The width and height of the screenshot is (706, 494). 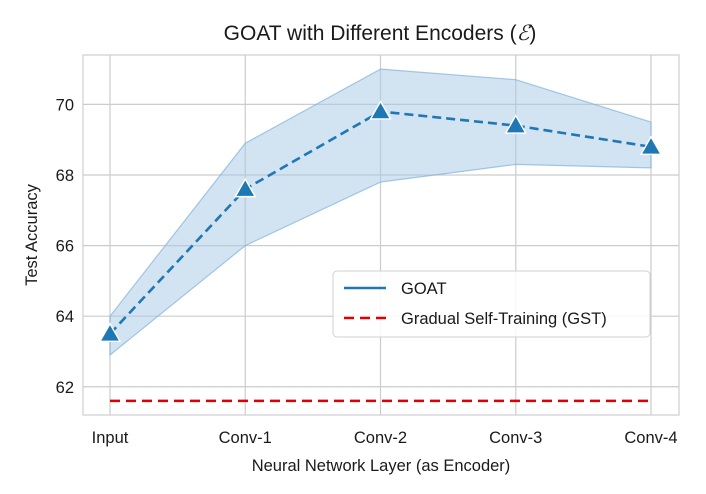 I want to click on y-tick-label: 68, so click(x=65, y=176).